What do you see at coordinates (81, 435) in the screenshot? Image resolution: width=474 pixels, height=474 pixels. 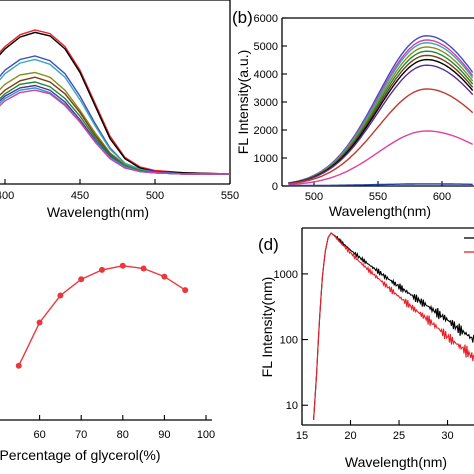 I see `panel-c-x-tick-label: 70` at bounding box center [81, 435].